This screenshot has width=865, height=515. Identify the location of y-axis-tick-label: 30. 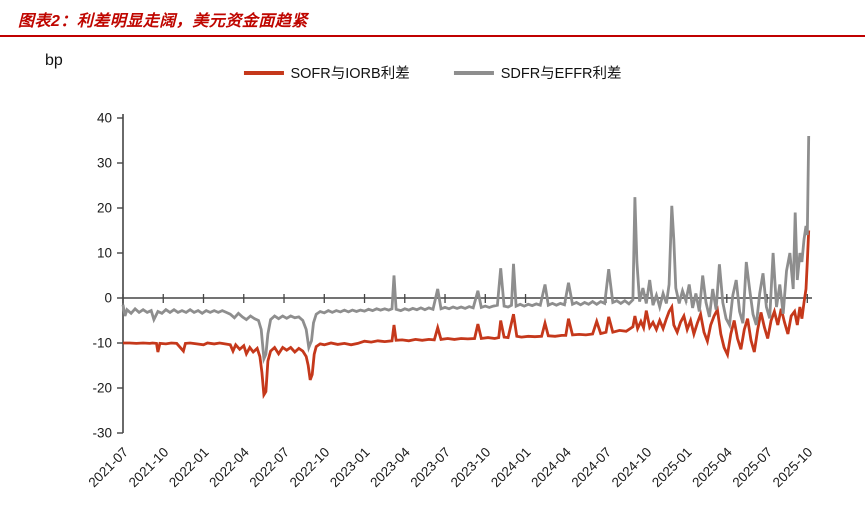
(104, 163).